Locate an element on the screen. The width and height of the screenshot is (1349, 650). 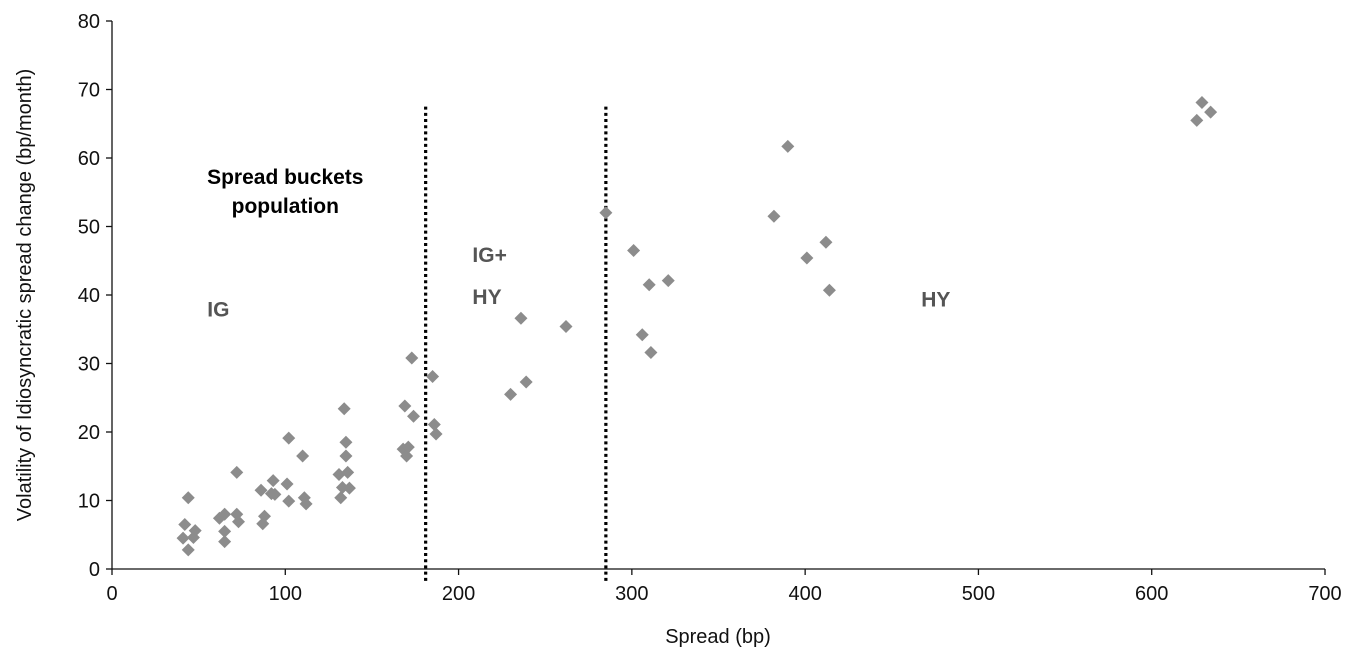
bucket-label-line: IG+ is located at coordinates (489, 255).